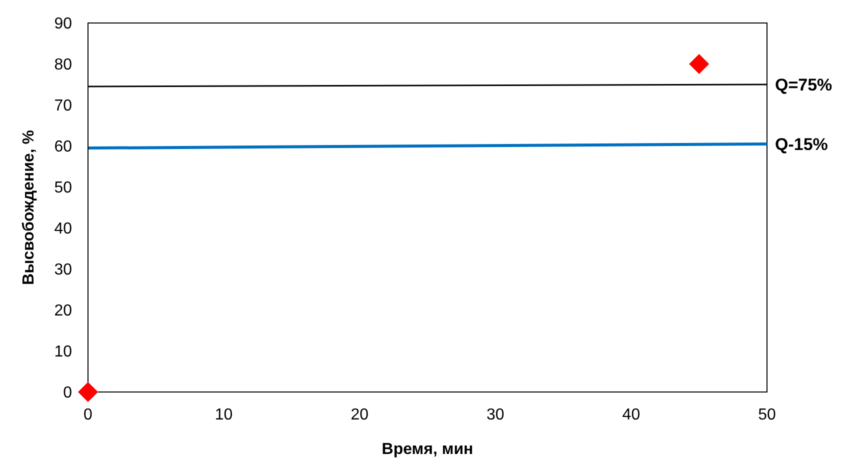 Image resolution: width=867 pixels, height=470 pixels. I want to click on annotation: Q=75%, so click(803, 85).